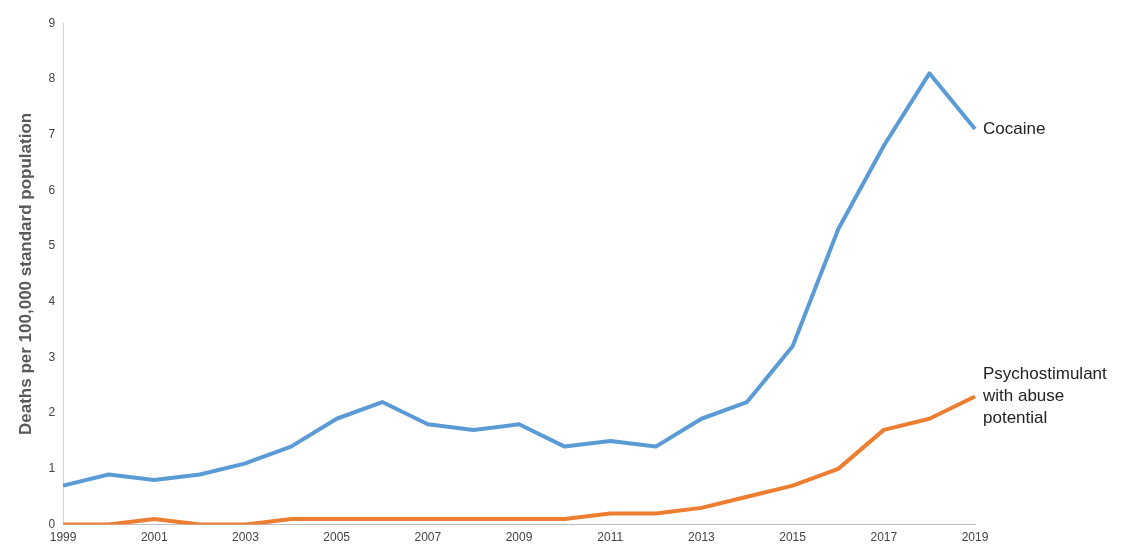 The height and width of the screenshot is (559, 1133). What do you see at coordinates (793, 537) in the screenshot?
I see `x-tick-label: 2015` at bounding box center [793, 537].